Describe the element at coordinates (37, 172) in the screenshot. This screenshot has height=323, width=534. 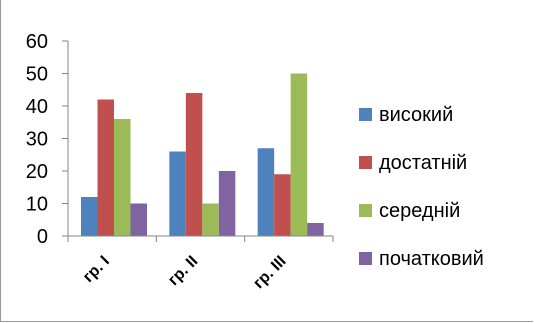
I see `y-tick-label: 20` at that location.